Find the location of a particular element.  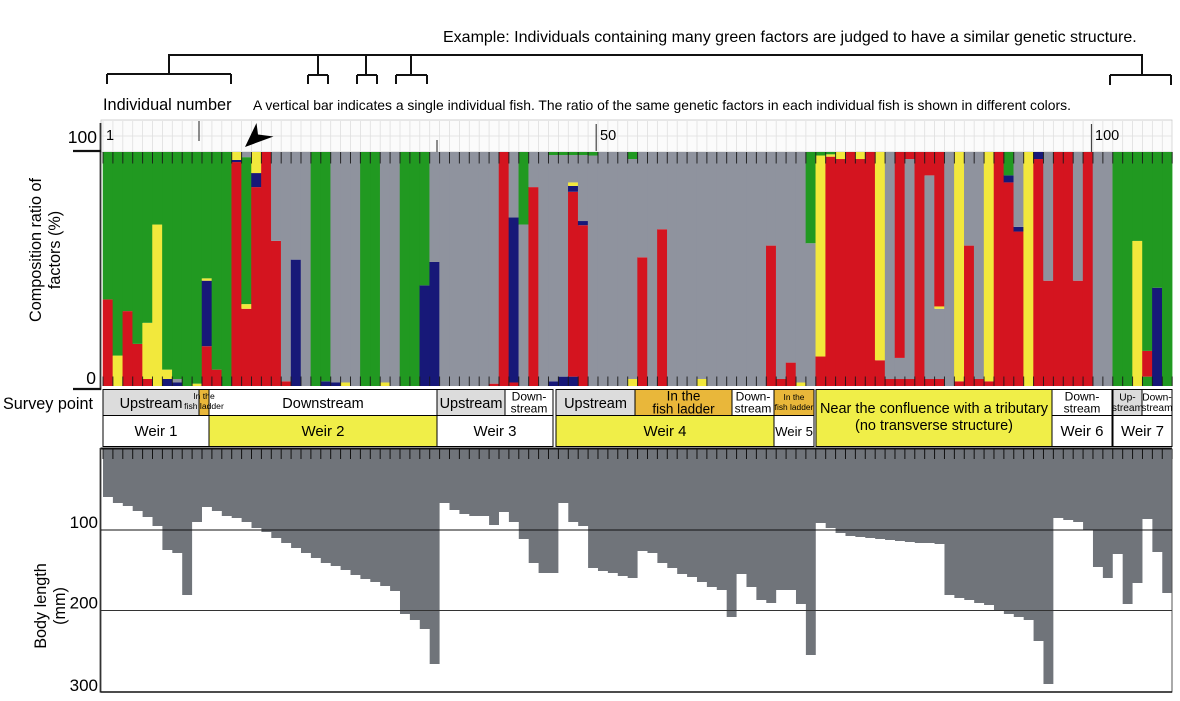

svg-text: Weir 3 is located at coordinates (494, 431).